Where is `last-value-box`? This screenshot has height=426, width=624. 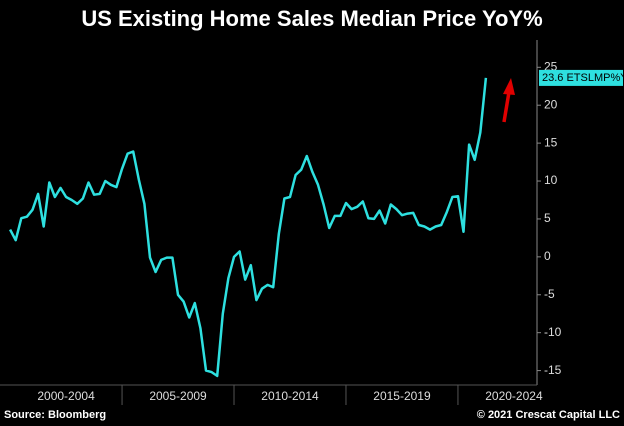 last-value-box is located at coordinates (581, 77).